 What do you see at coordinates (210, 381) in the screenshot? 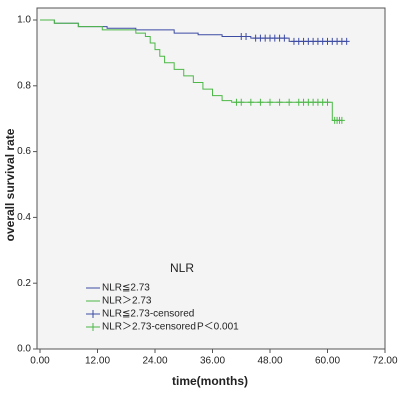
I see `x-axis-title: time(months)` at bounding box center [210, 381].